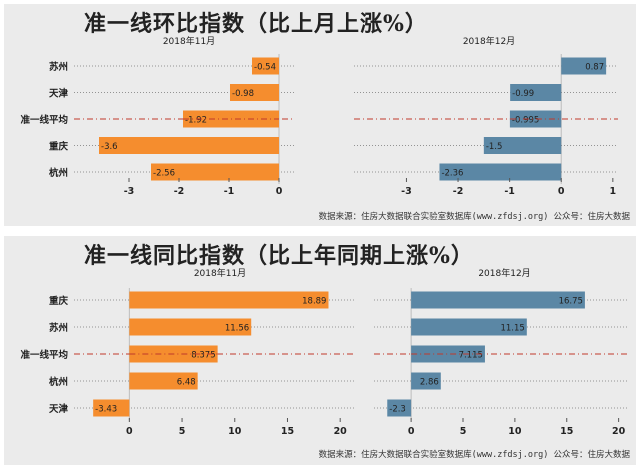  What do you see at coordinates (512, 329) in the screenshot?
I see `value-label: 11.15` at bounding box center [512, 329].